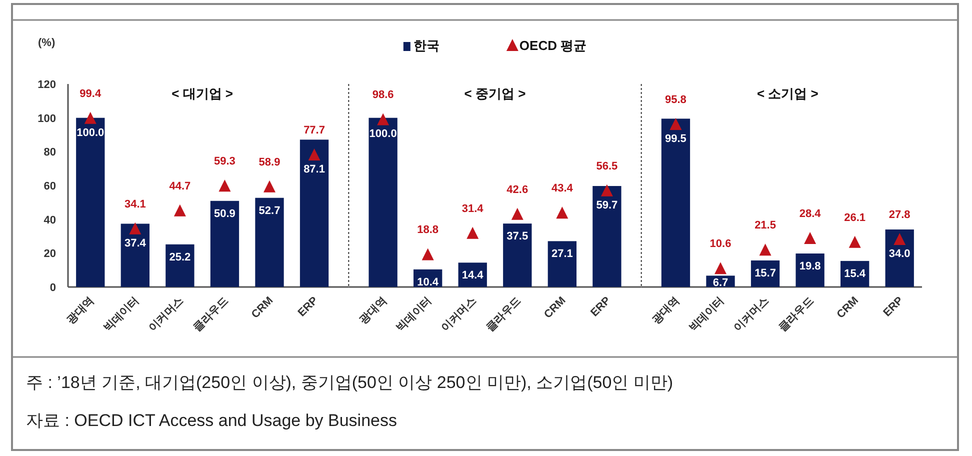  I want to click on data-label: 50.9, so click(225, 214).